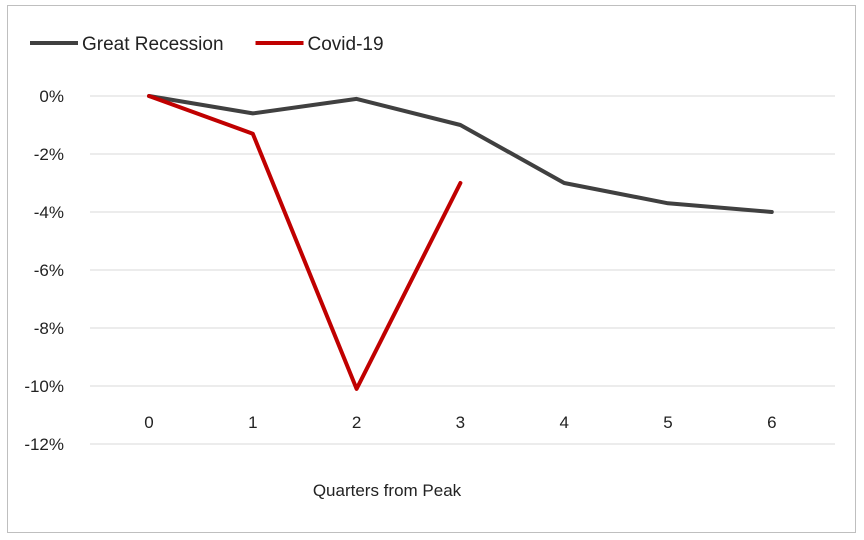 This screenshot has height=540, width=864. I want to click on y-tick-label: 0%, so click(51, 96).